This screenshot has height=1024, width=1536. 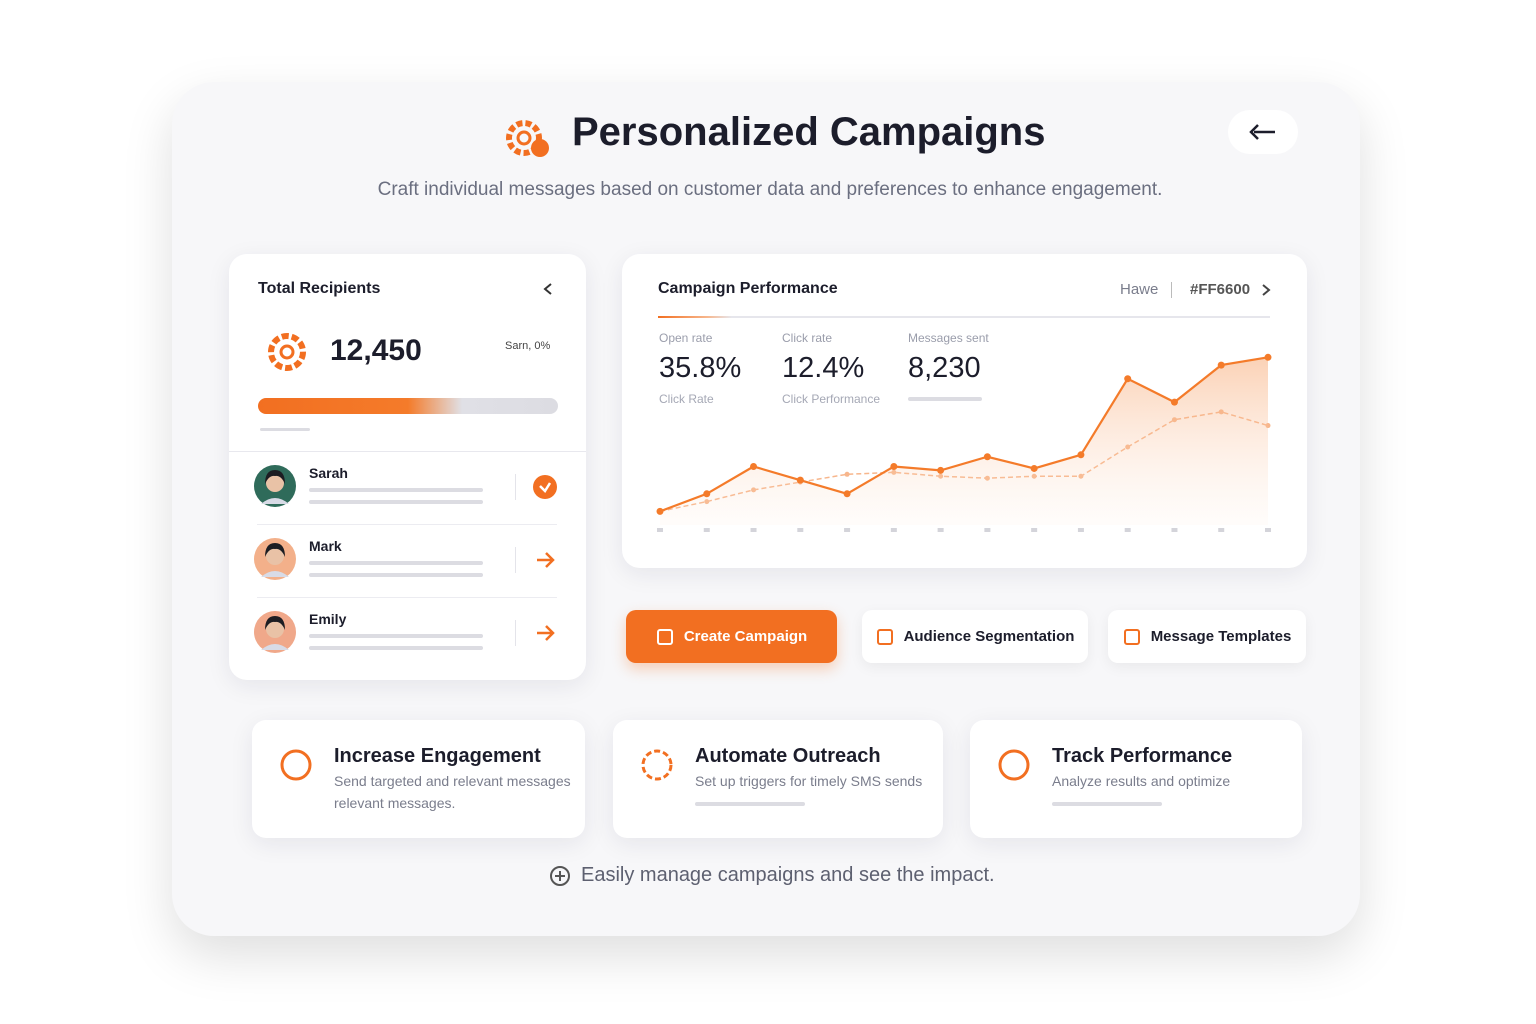 I want to click on stat-label: Open rate, so click(x=686, y=338).